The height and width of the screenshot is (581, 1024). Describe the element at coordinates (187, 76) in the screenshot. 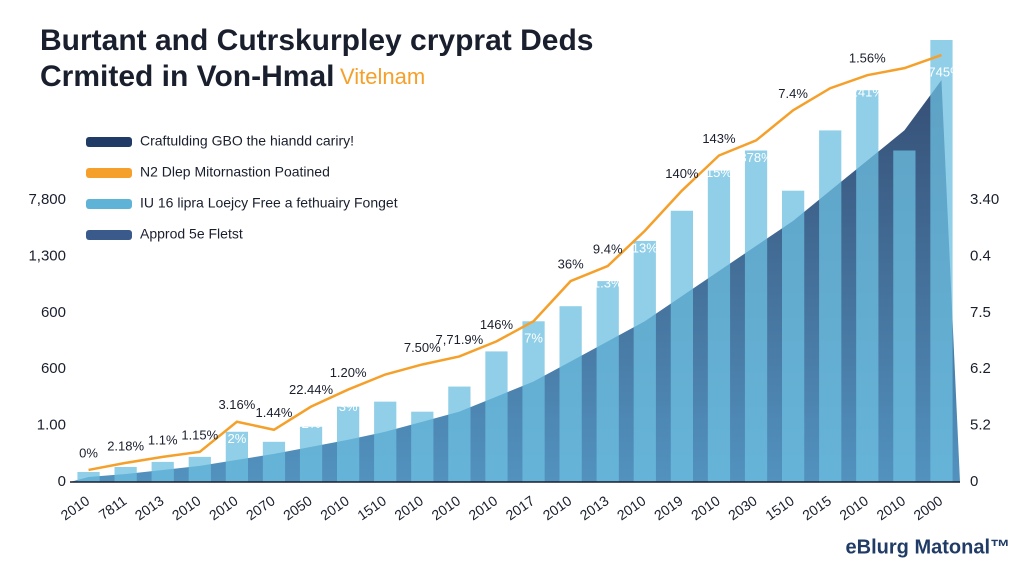

I see `chart-subtitle: Crmited in Von-Hmal` at that location.